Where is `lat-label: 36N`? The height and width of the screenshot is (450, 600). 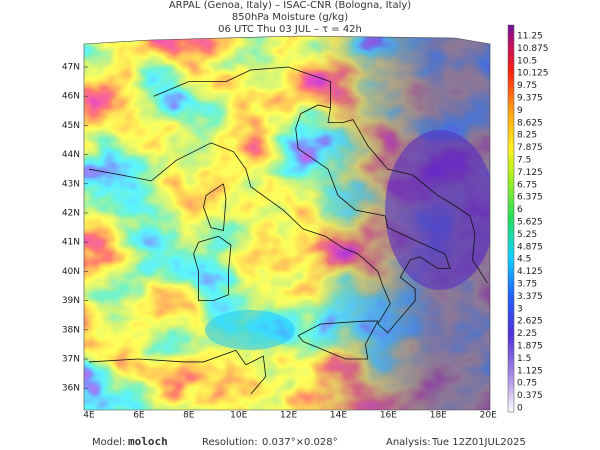
lat-label: 36N is located at coordinates (71, 389).